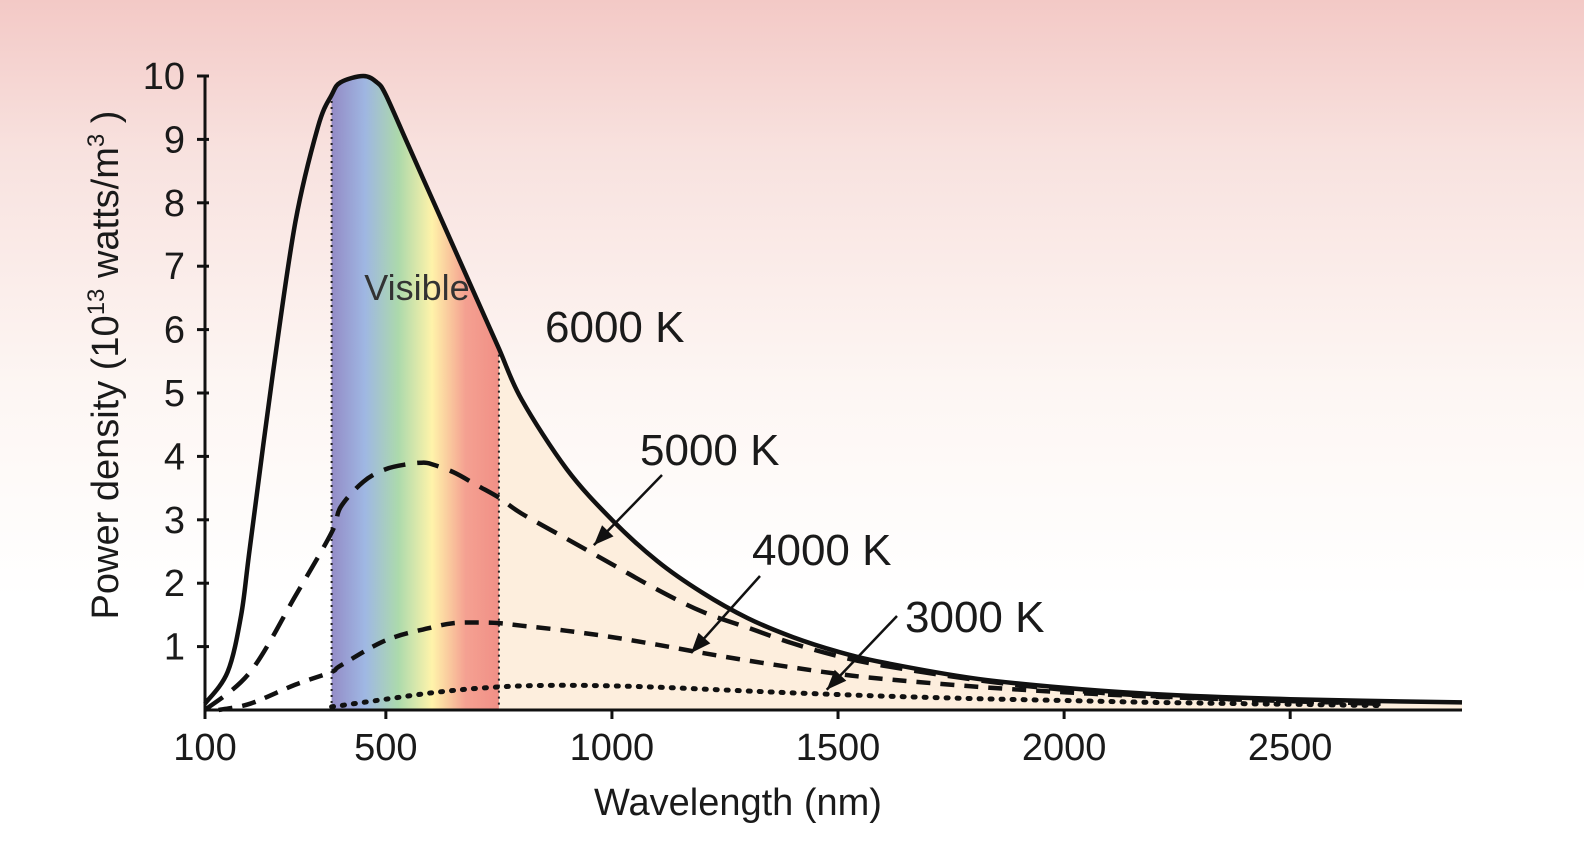 The height and width of the screenshot is (854, 1584). I want to click on y-tick-label: 4, so click(174, 457).